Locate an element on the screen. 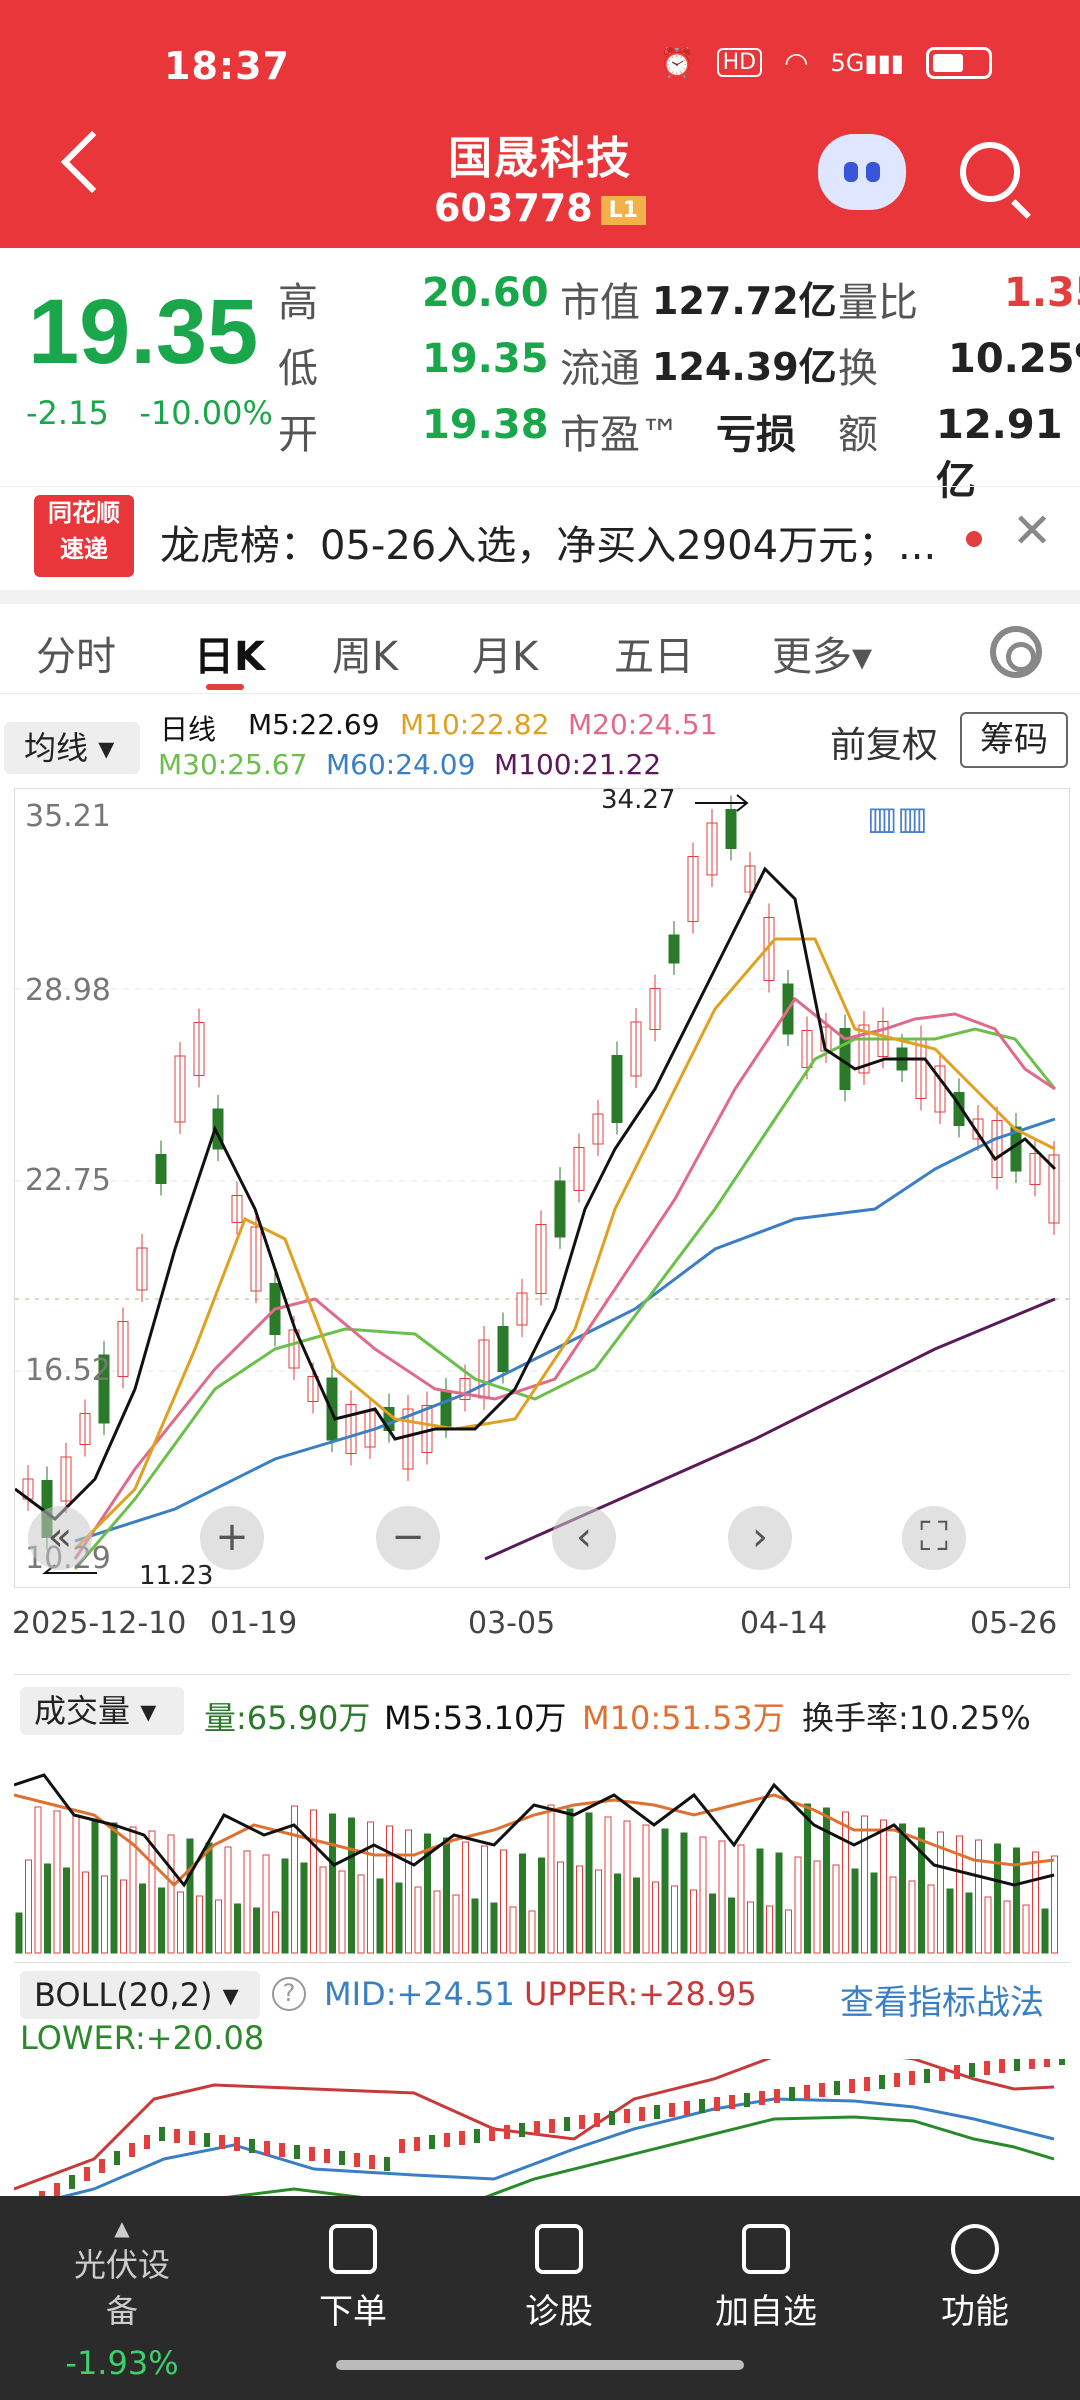 Image resolution: width=1080 pixels, height=2400 pixels. tab-daily-k: 日K is located at coordinates (229, 657).